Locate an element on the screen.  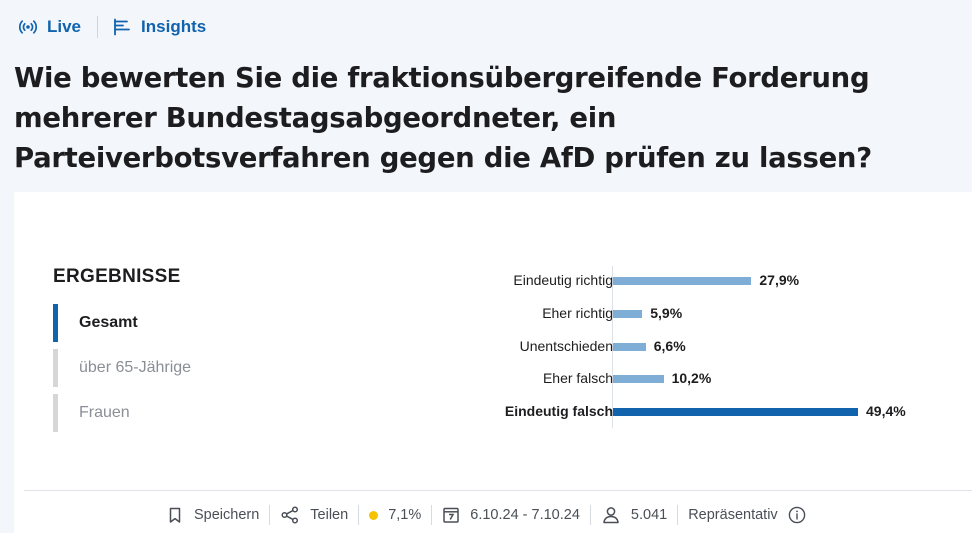
margin-of-error-value: 7,1% is located at coordinates (405, 515).